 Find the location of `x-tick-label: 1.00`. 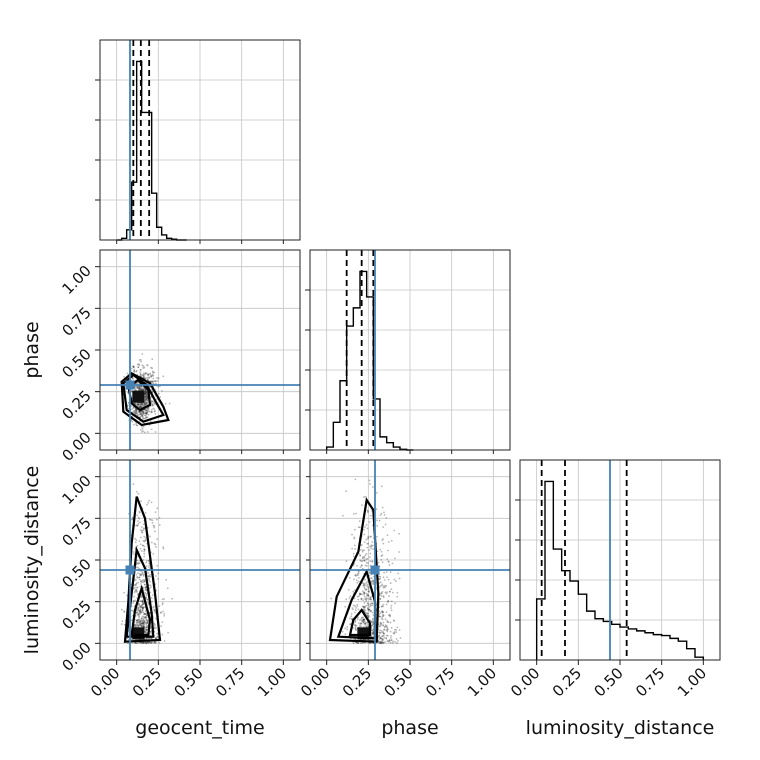

x-tick-label: 1.00 is located at coordinates (482, 682).